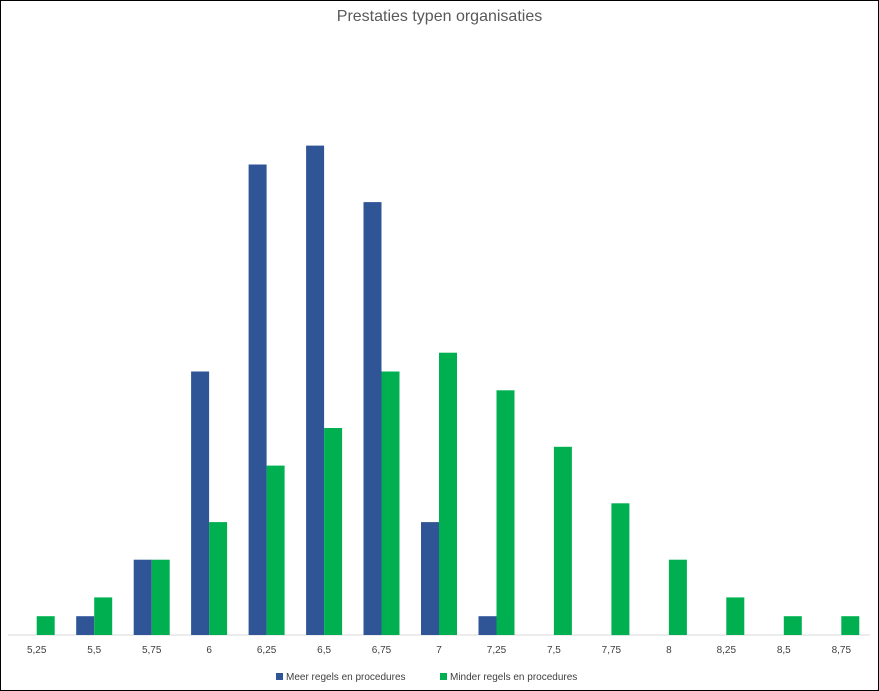  What do you see at coordinates (152, 650) in the screenshot?
I see `x-tick-label: 5,75` at bounding box center [152, 650].